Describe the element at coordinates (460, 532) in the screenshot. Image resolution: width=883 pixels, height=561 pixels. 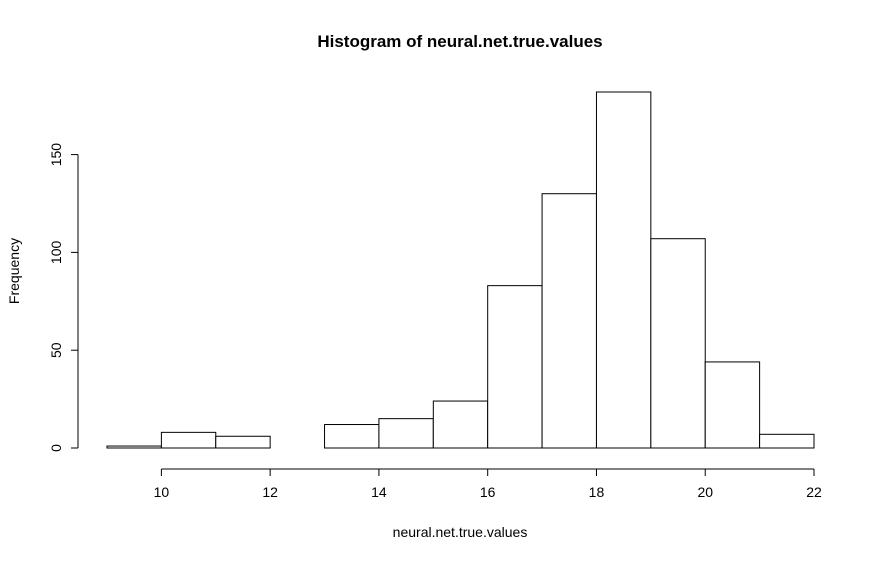
I see `x-axis-label: neural.net.true.values` at that location.